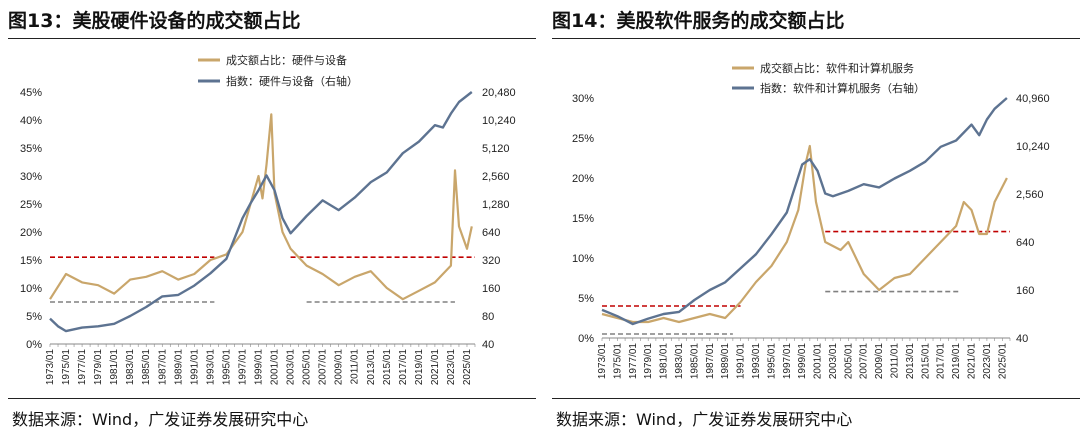  I want to click on right-axis-tick-label: 1,280, so click(496, 205).